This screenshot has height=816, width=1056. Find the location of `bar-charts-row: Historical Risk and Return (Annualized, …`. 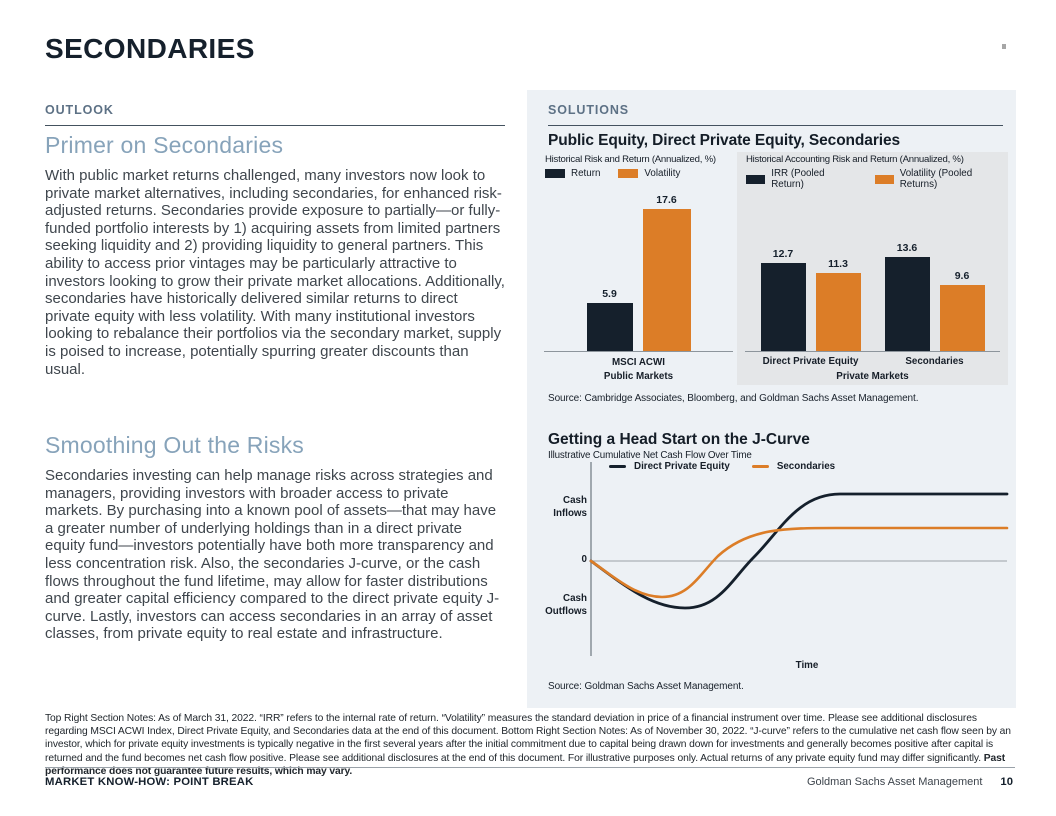

bar-charts-row: Historical Risk and Return (Annualized, … is located at coordinates (776, 268).